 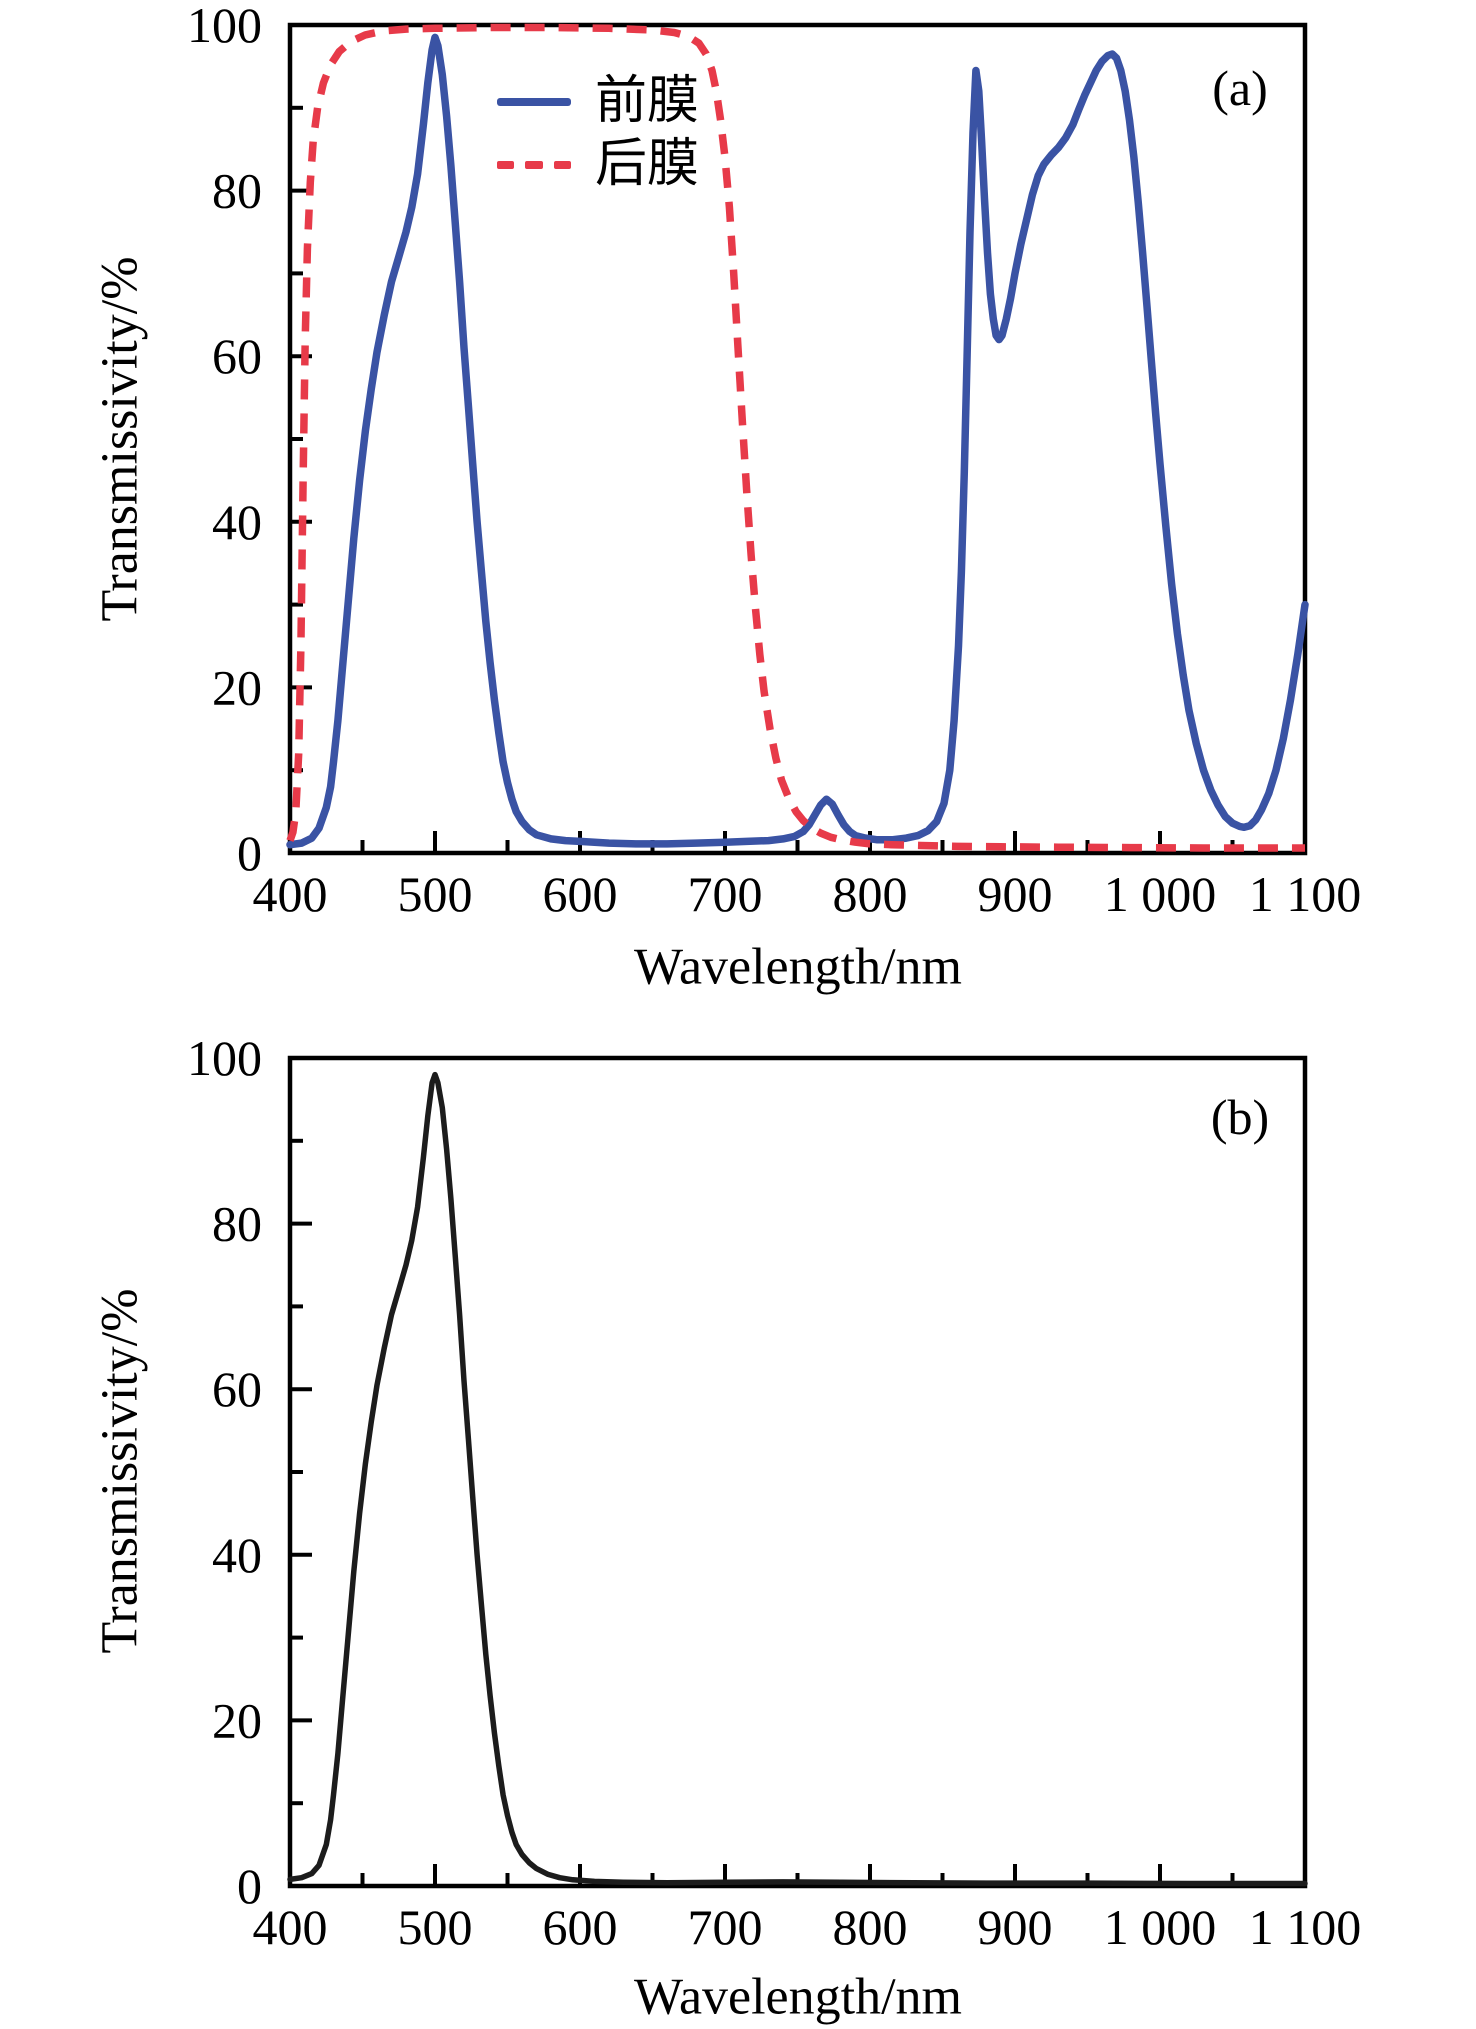 What do you see at coordinates (1240, 88) in the screenshot?
I see `panel-label-a: (a)` at bounding box center [1240, 88].